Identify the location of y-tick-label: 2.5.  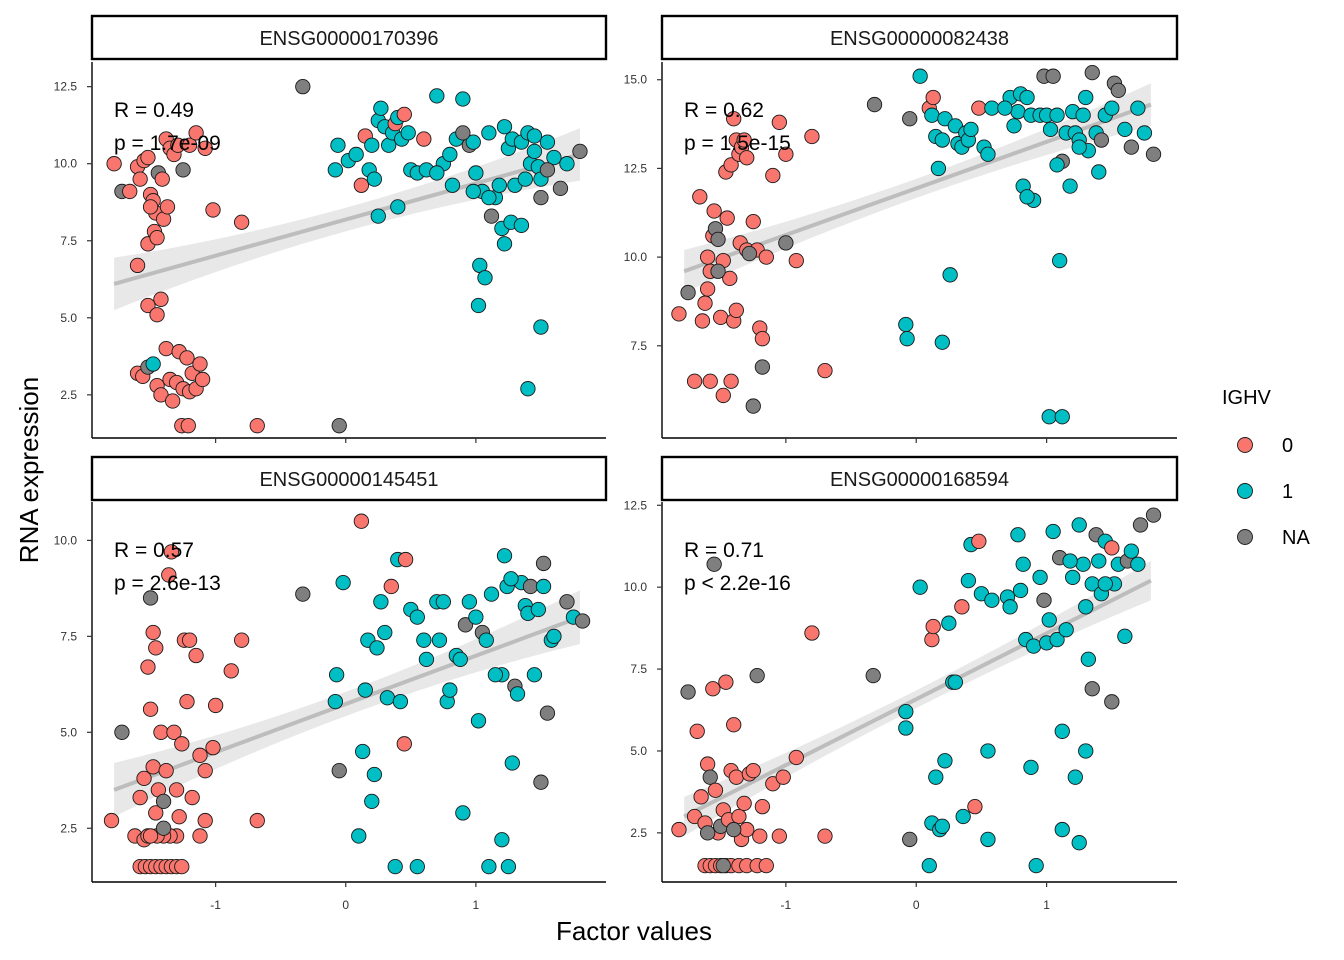
(68, 828).